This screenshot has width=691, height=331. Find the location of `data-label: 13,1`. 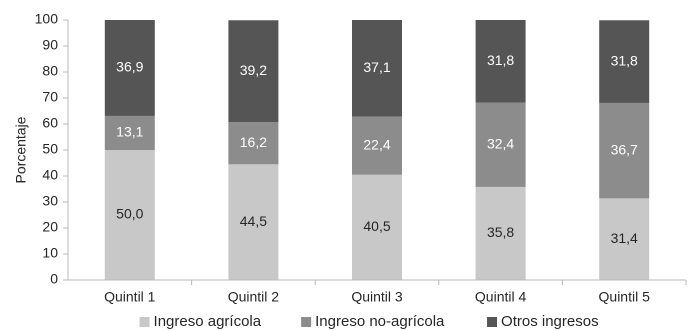

data-label: 13,1 is located at coordinates (129, 132).